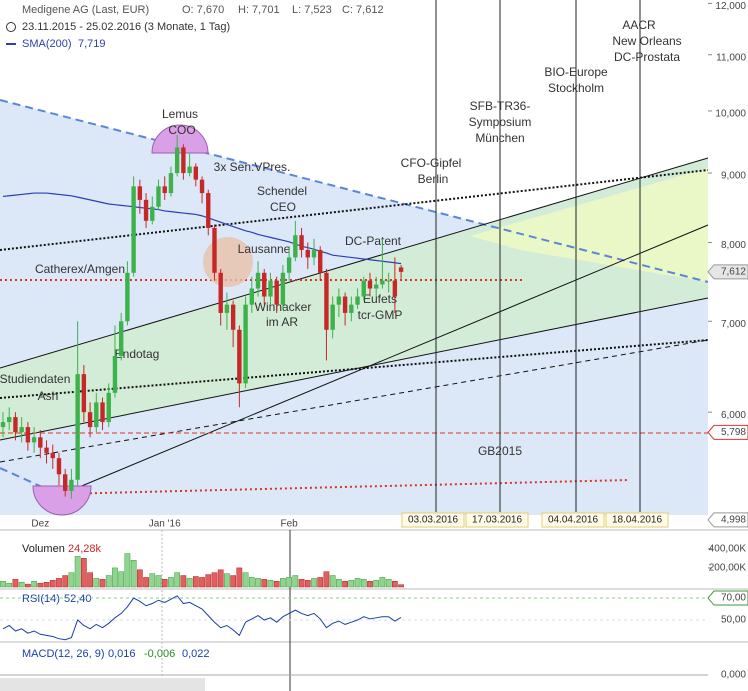 The height and width of the screenshot is (691, 748). I want to click on macd-name: MACD(12, 26, 9), so click(63, 654).